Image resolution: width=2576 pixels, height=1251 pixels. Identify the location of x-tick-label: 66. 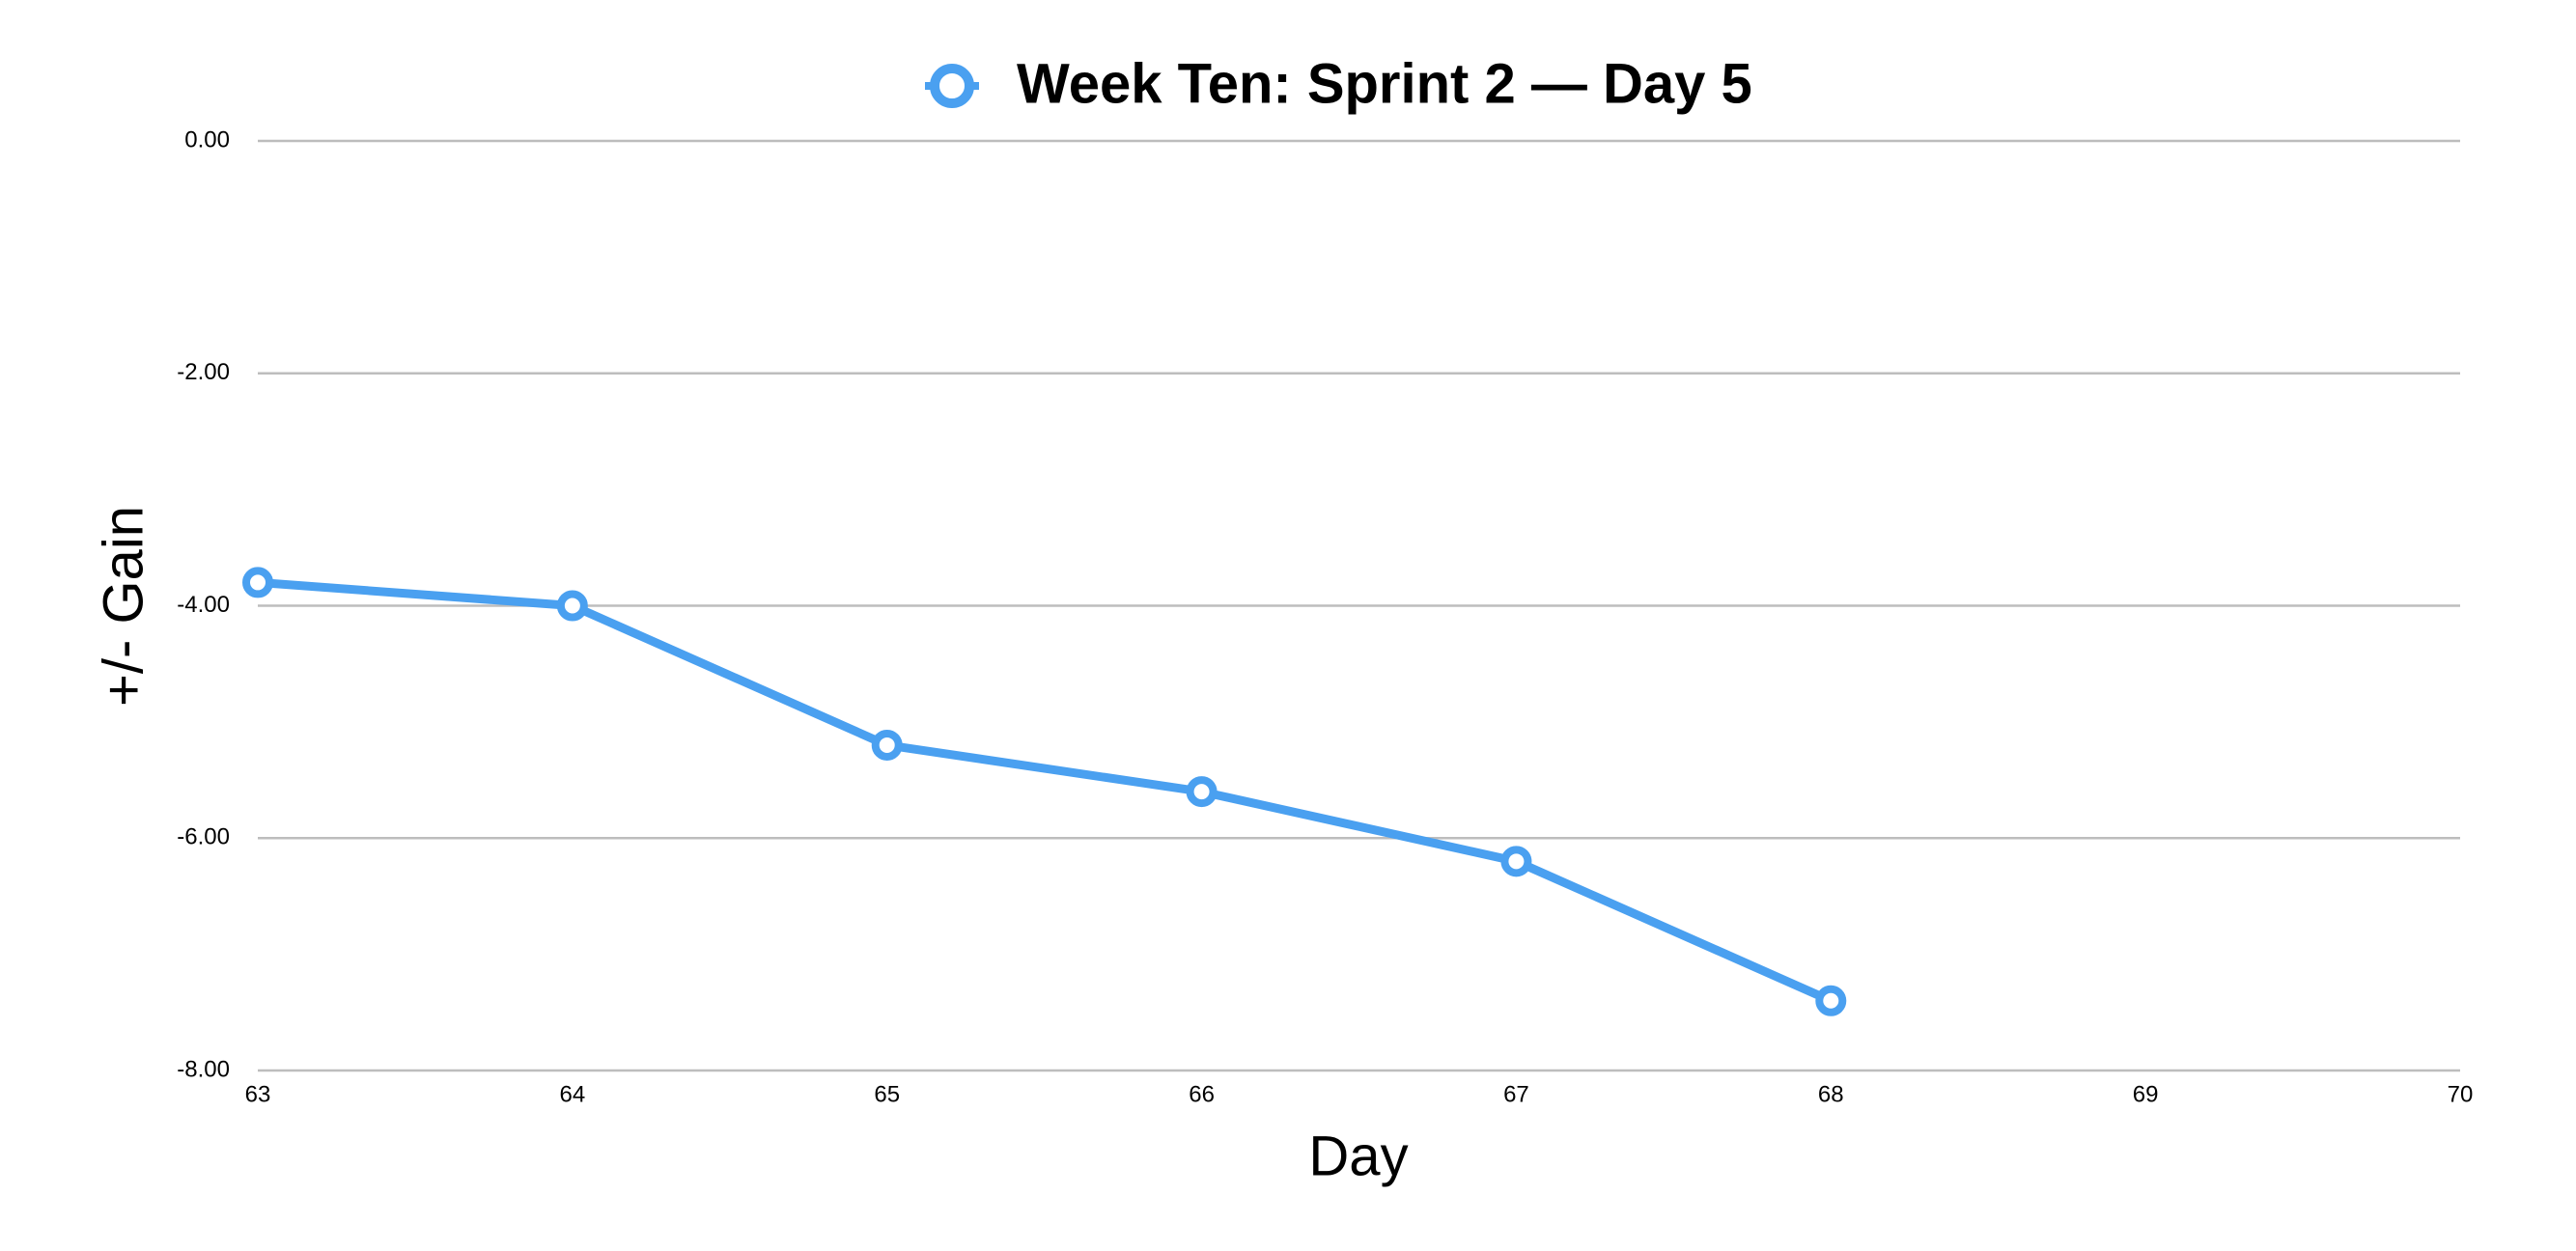
(1202, 1094).